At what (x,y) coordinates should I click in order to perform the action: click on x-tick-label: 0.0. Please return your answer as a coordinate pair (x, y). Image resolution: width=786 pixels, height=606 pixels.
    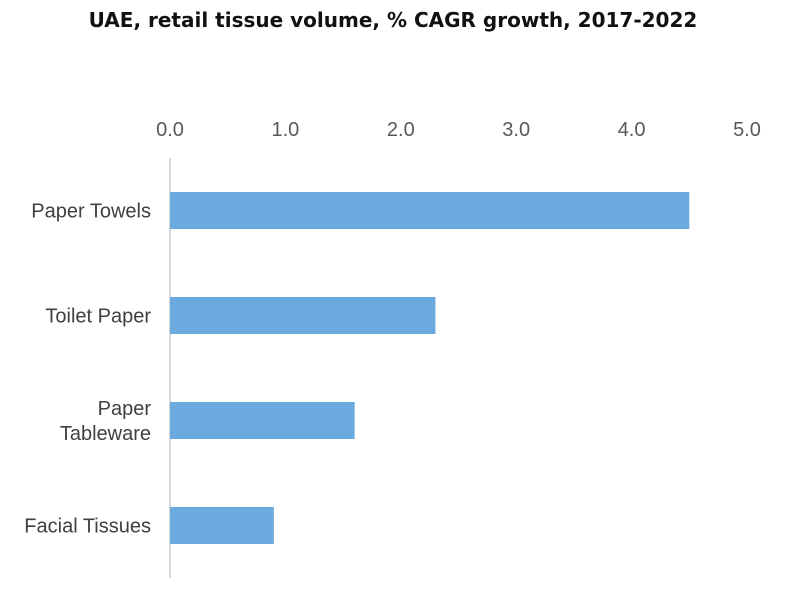
    Looking at the image, I should click on (170, 130).